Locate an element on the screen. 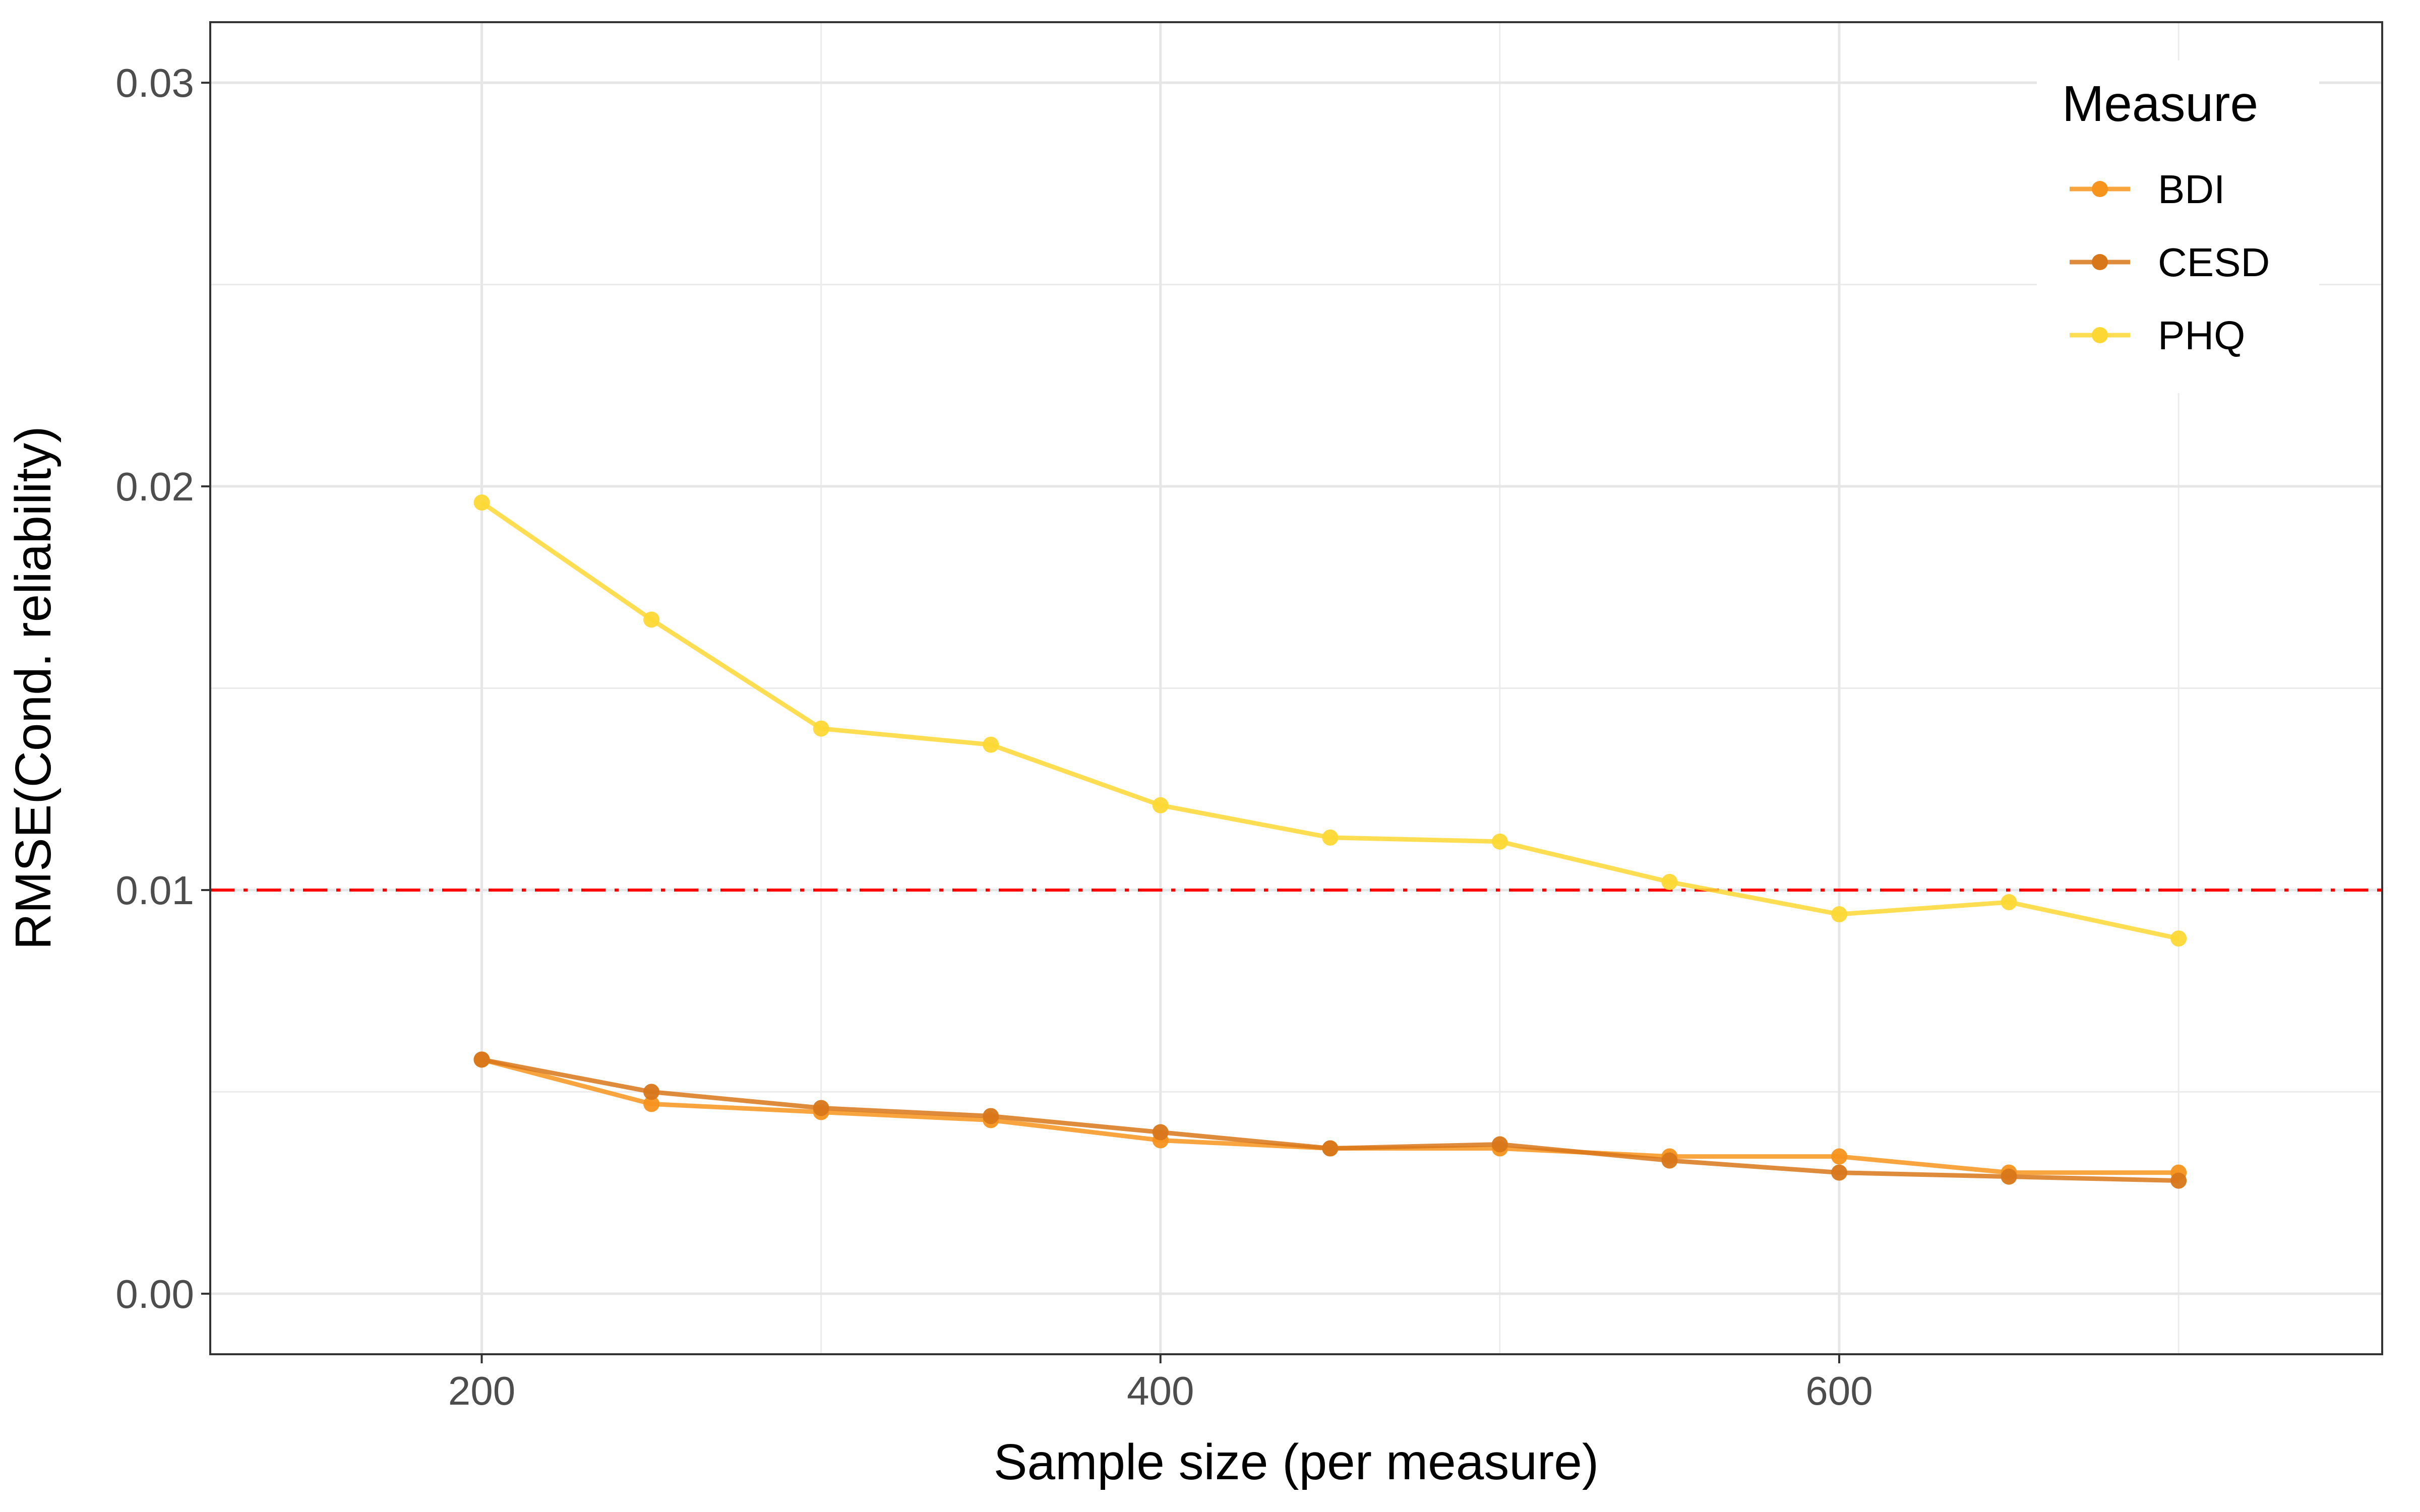 The height and width of the screenshot is (1512, 2420). y-tick-label: 0.03 is located at coordinates (154, 83).